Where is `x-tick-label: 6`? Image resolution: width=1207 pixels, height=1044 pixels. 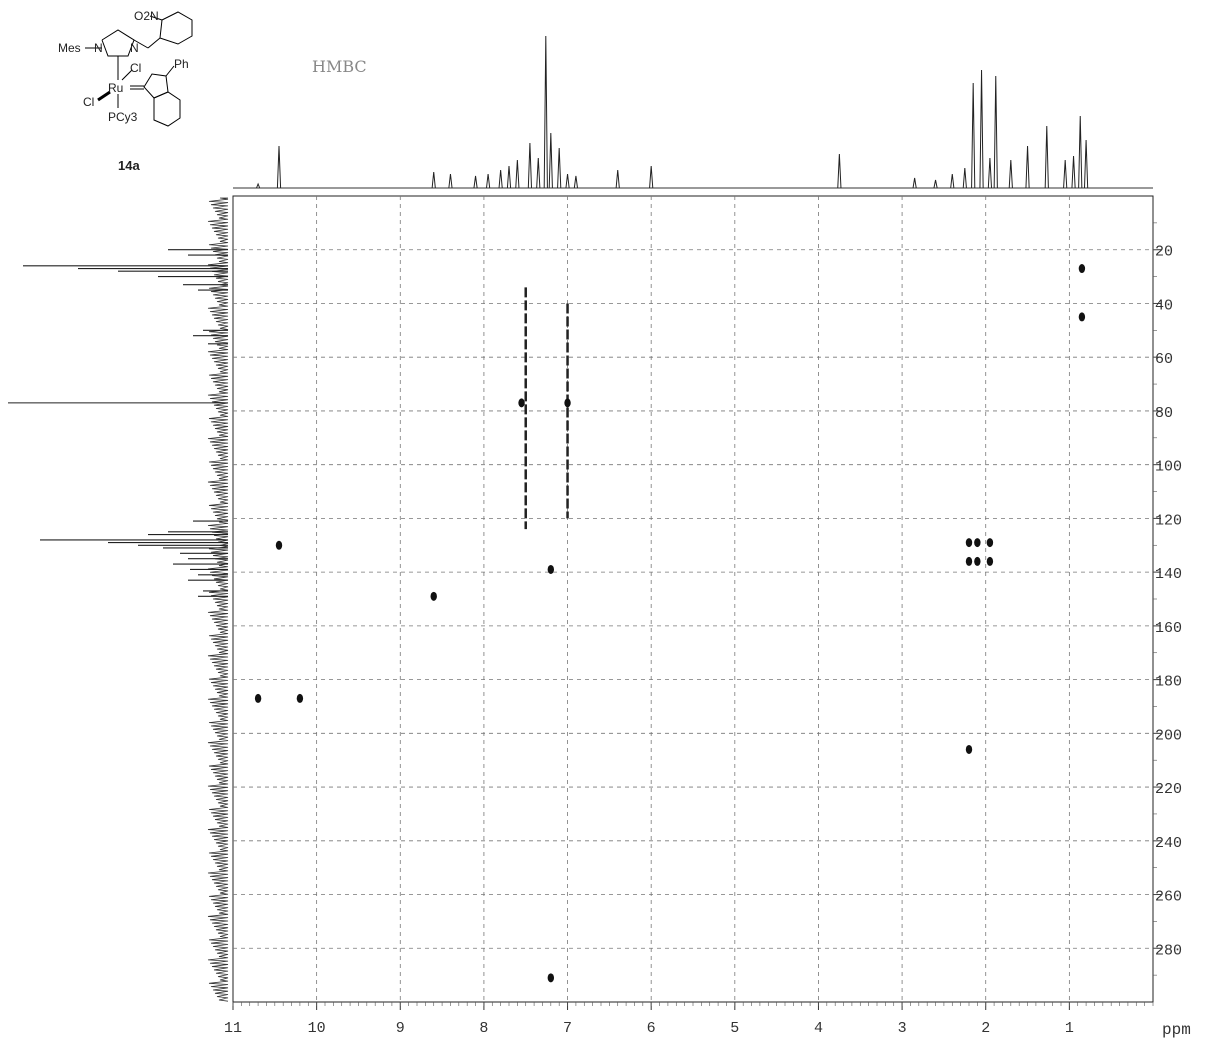 x-tick-label: 6 is located at coordinates (651, 1028).